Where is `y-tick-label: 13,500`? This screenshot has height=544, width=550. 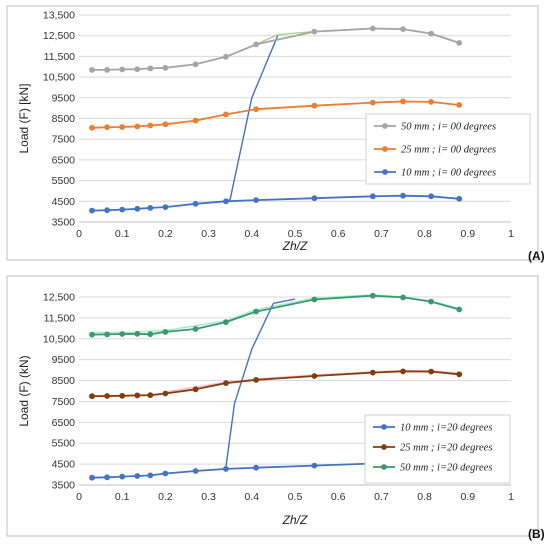 y-tick-label: 13,500 is located at coordinates (59, 16).